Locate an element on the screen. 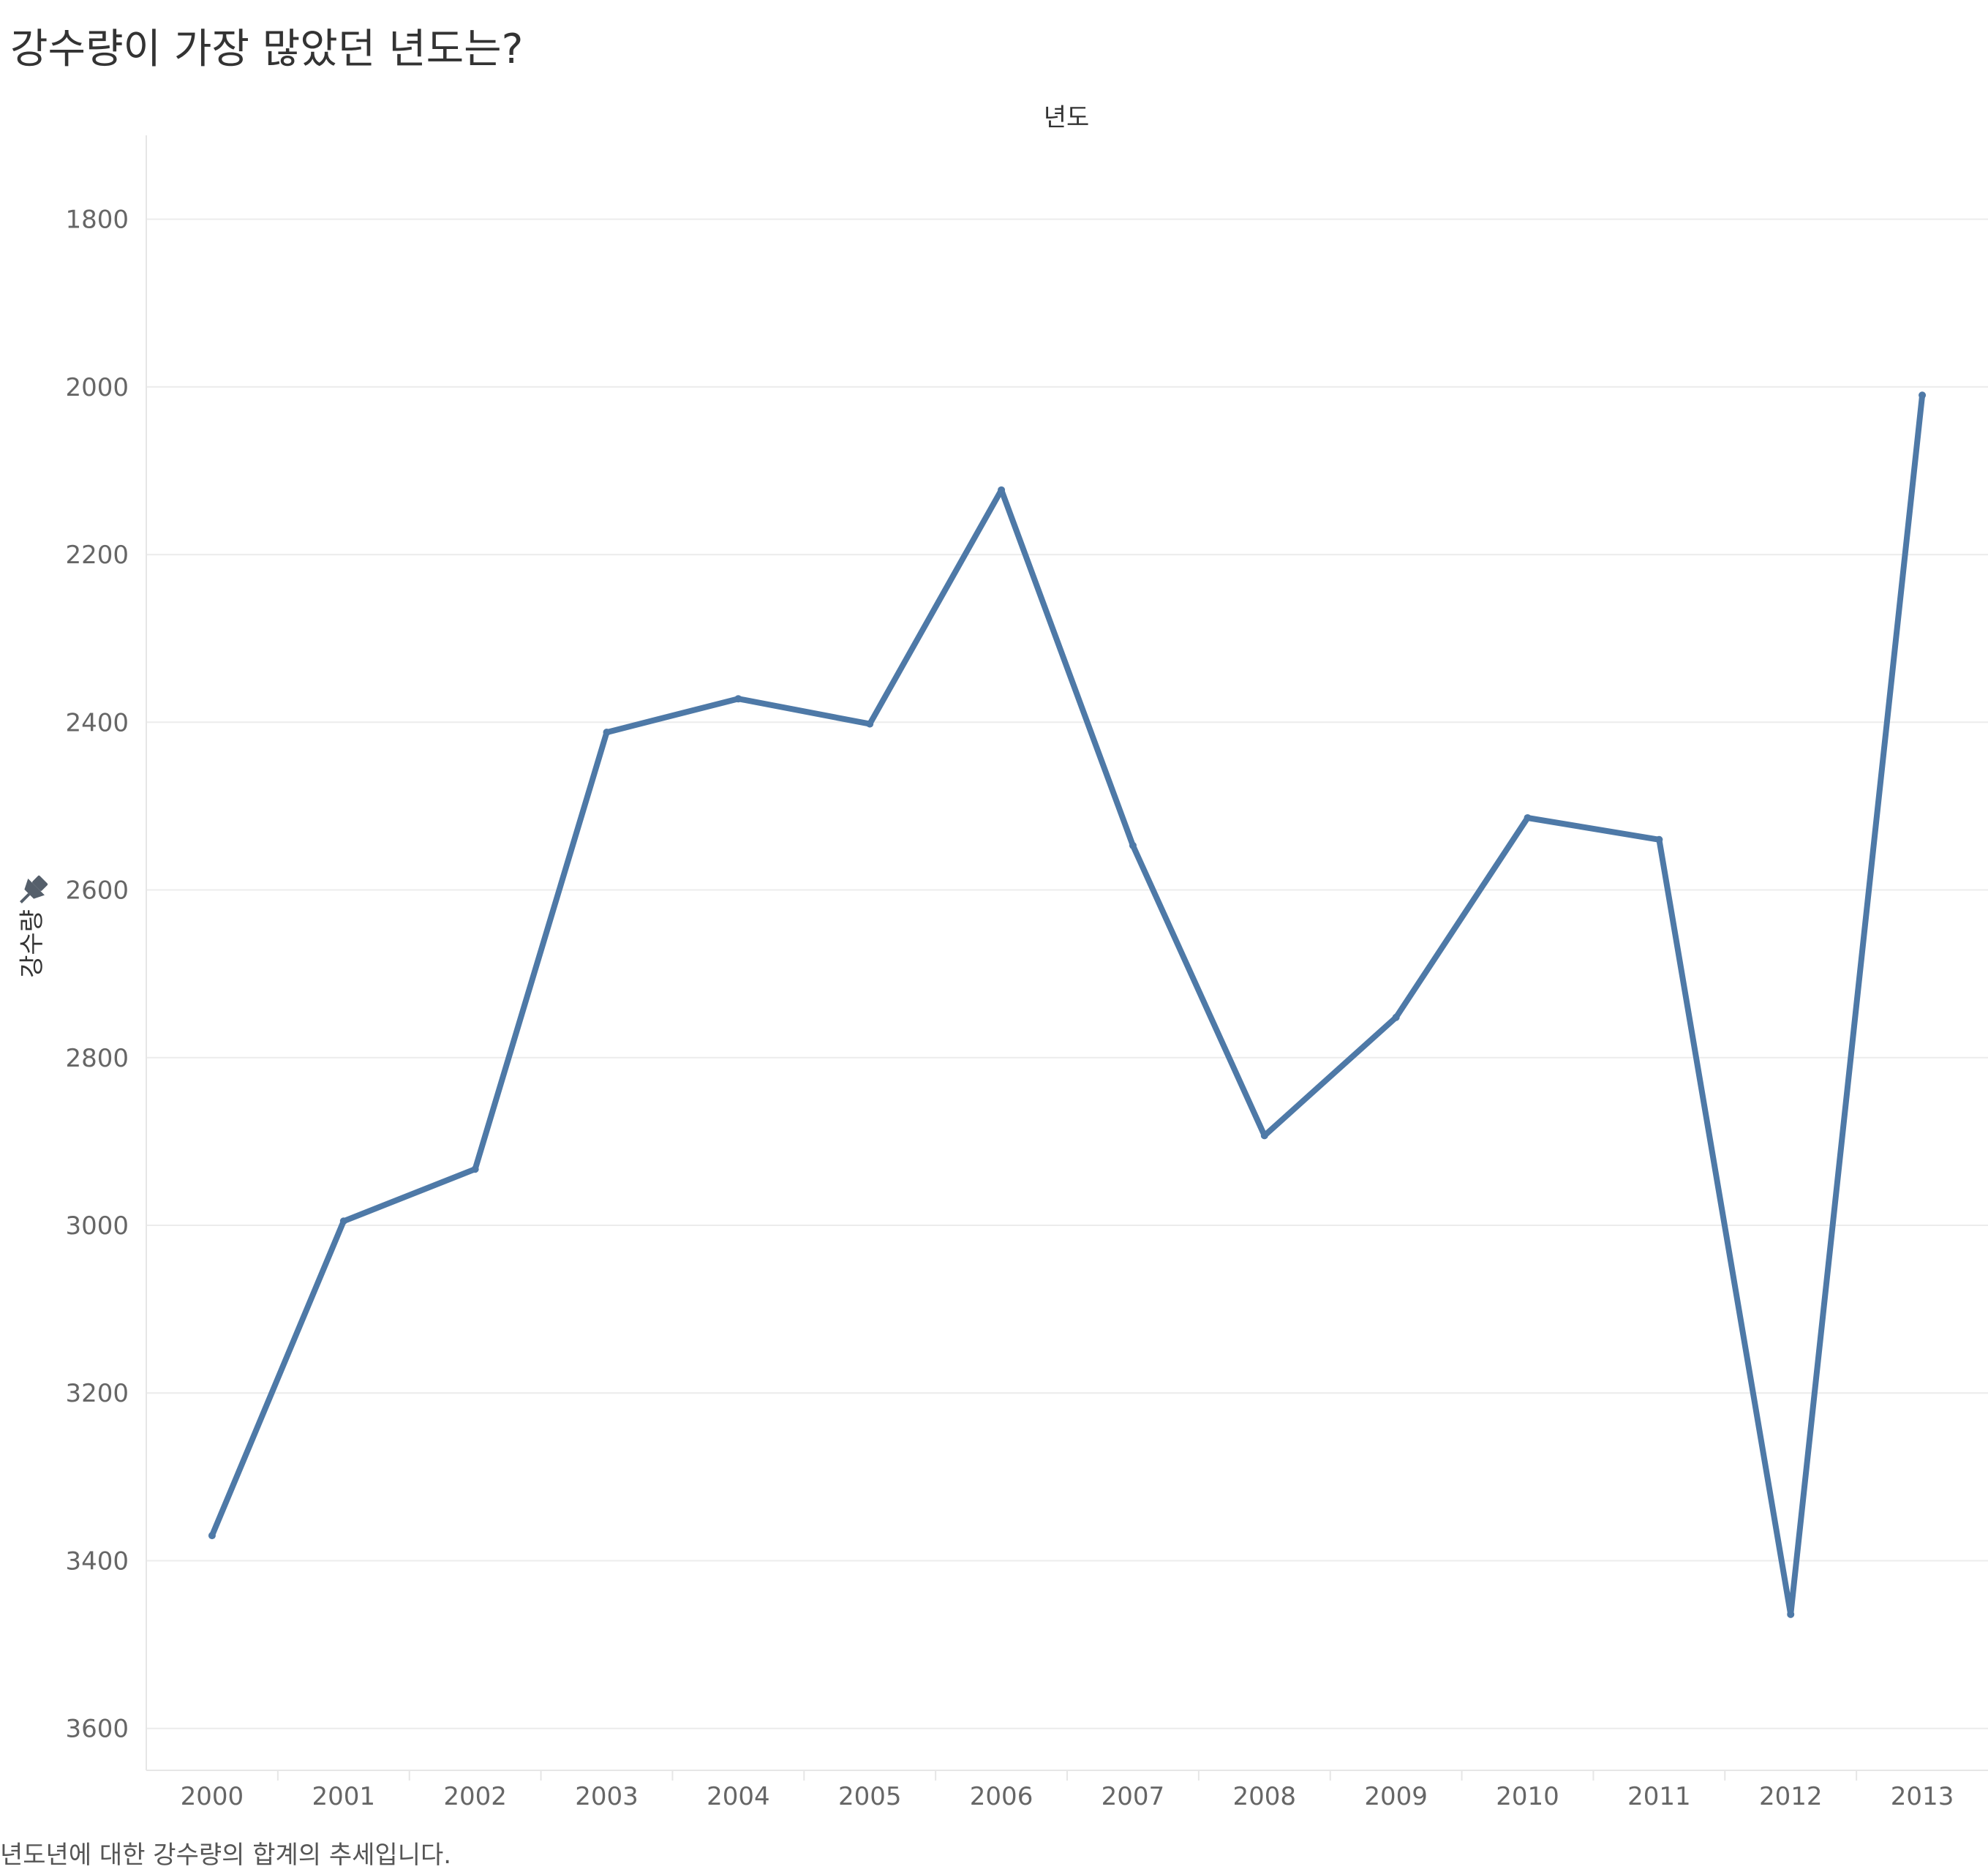 Image resolution: width=1988 pixels, height=1872 pixels. y-axis-title: 강수량 is located at coordinates (32, 943).